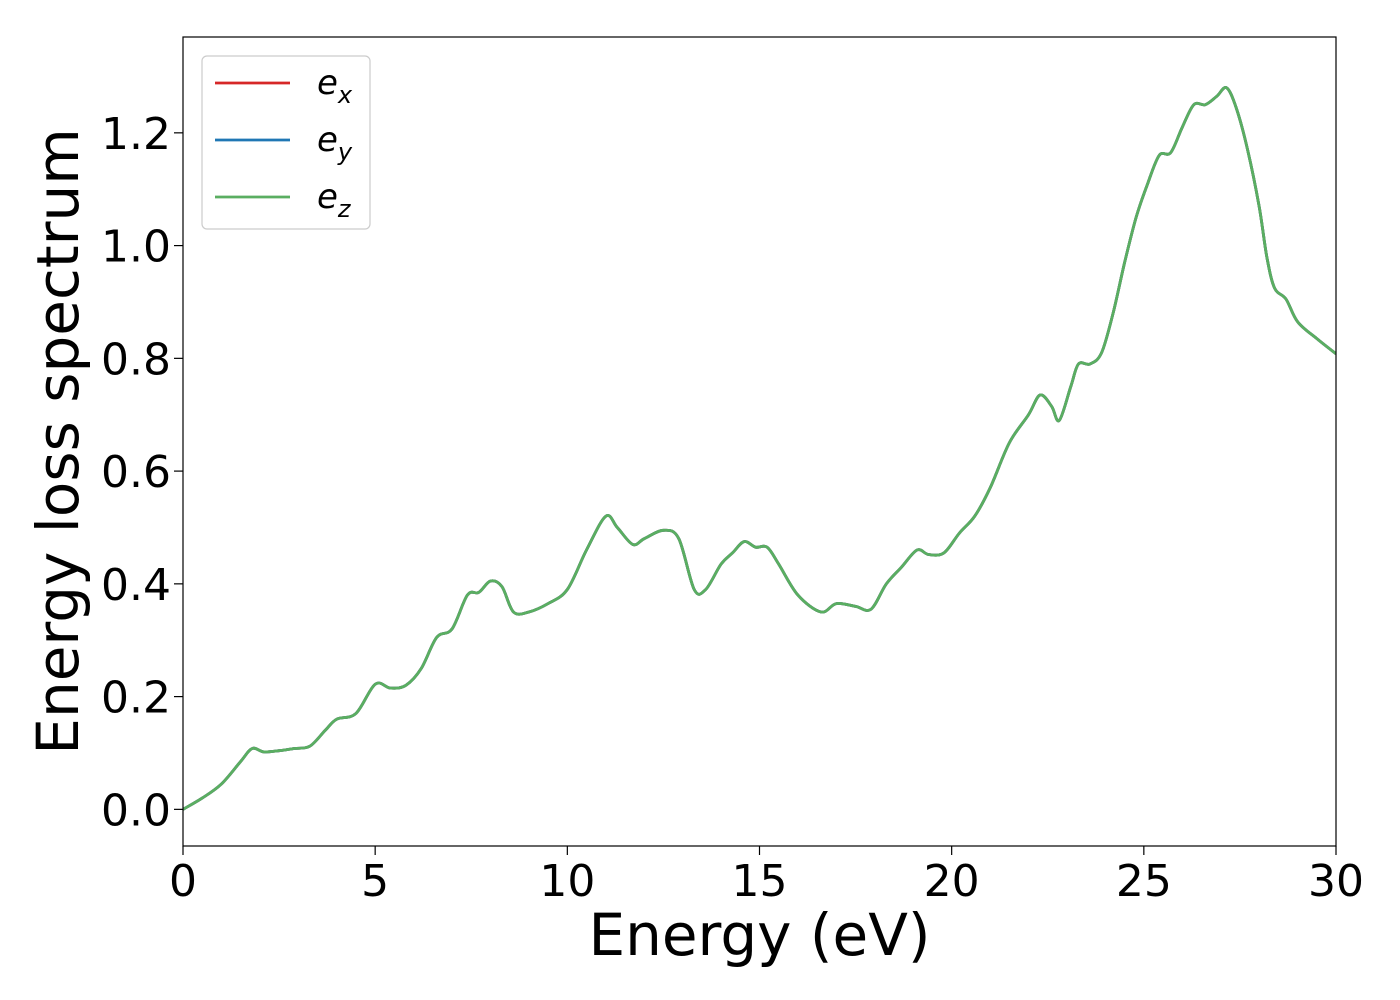 The height and width of the screenshot is (1000, 1400). Describe the element at coordinates (1144, 881) in the screenshot. I see `x-tick-label: 25` at that location.